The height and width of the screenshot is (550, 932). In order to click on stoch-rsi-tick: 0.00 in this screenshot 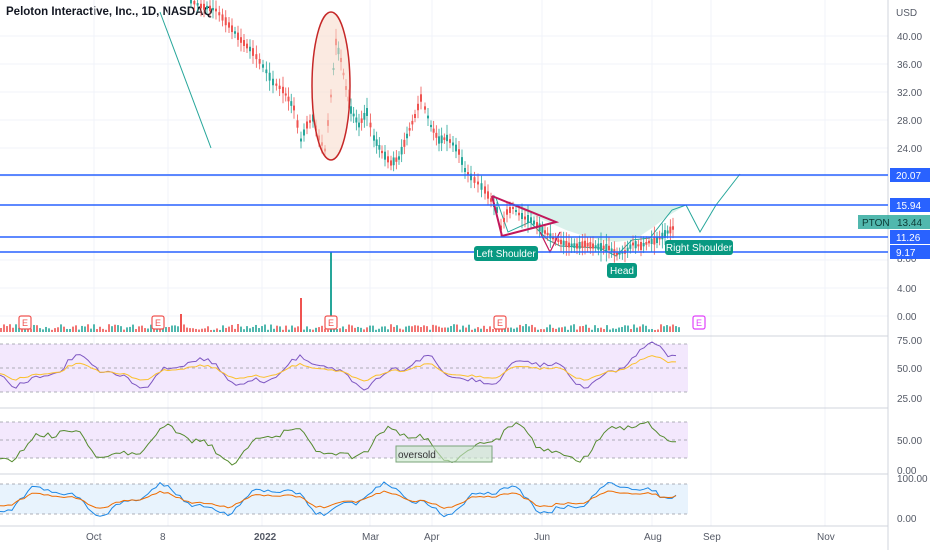, I will do `click(907, 471)`.